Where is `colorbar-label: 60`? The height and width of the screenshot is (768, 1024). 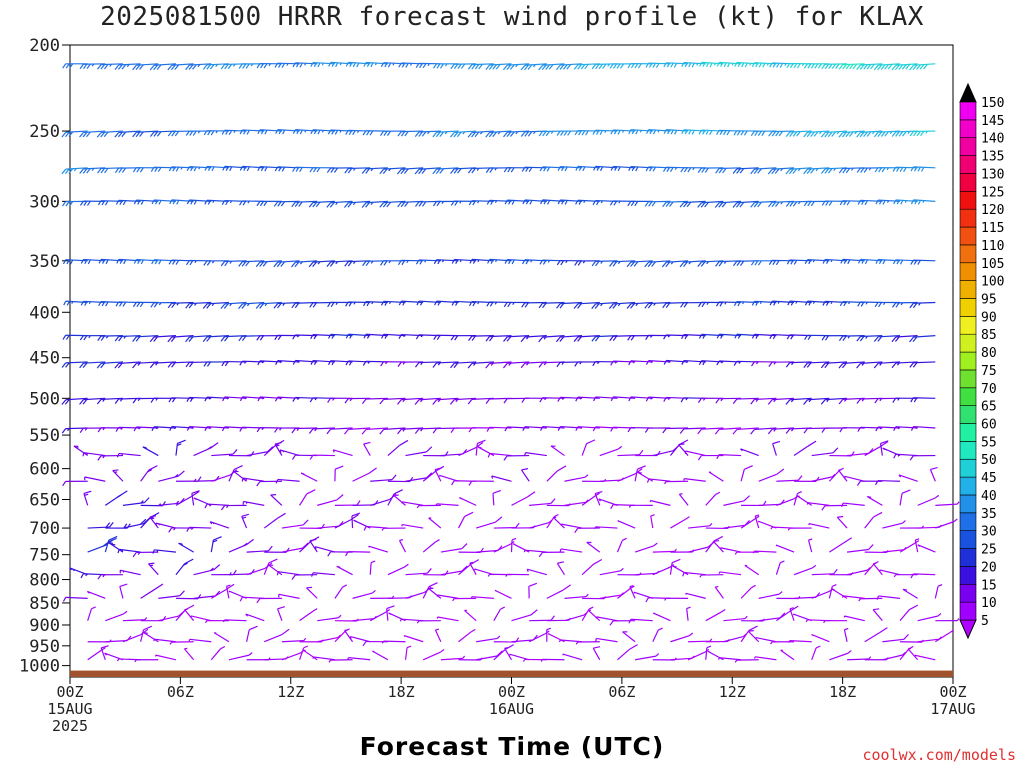 colorbar-label: 60 is located at coordinates (989, 425).